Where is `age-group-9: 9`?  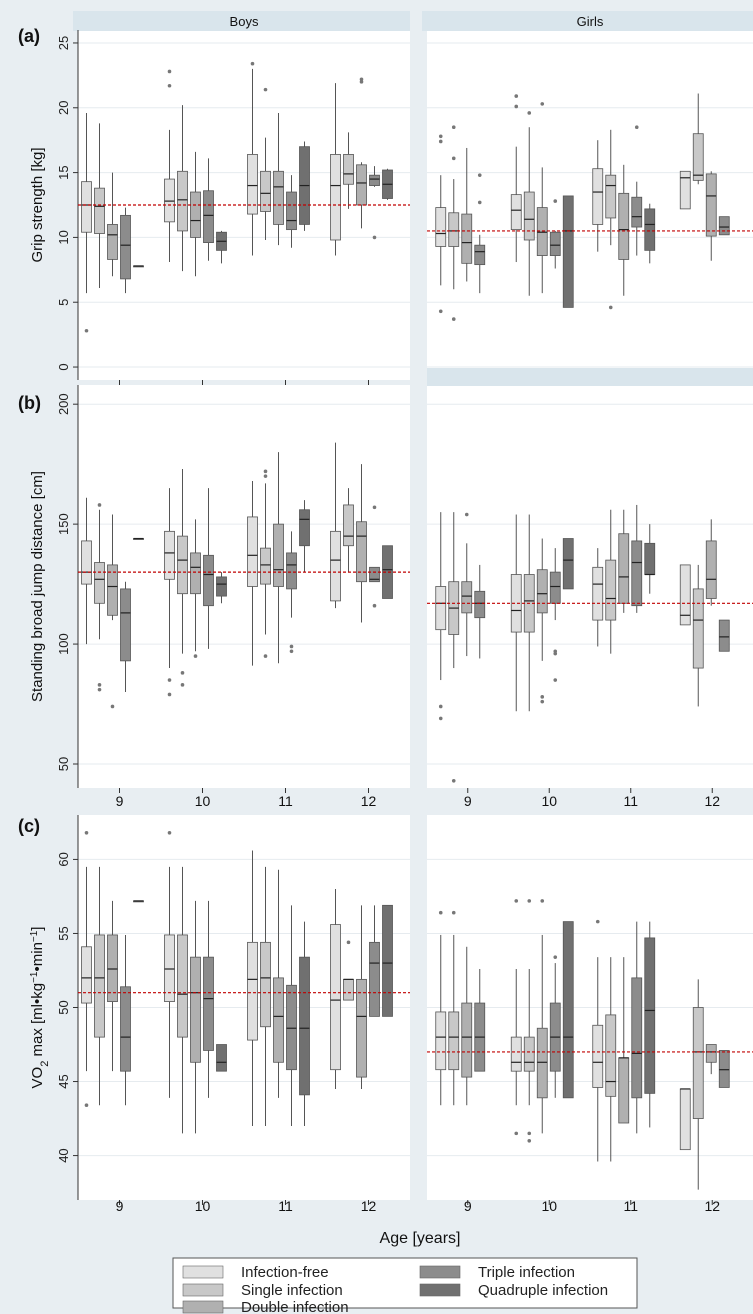
age-group-9: 9 is located at coordinates (112, 653).